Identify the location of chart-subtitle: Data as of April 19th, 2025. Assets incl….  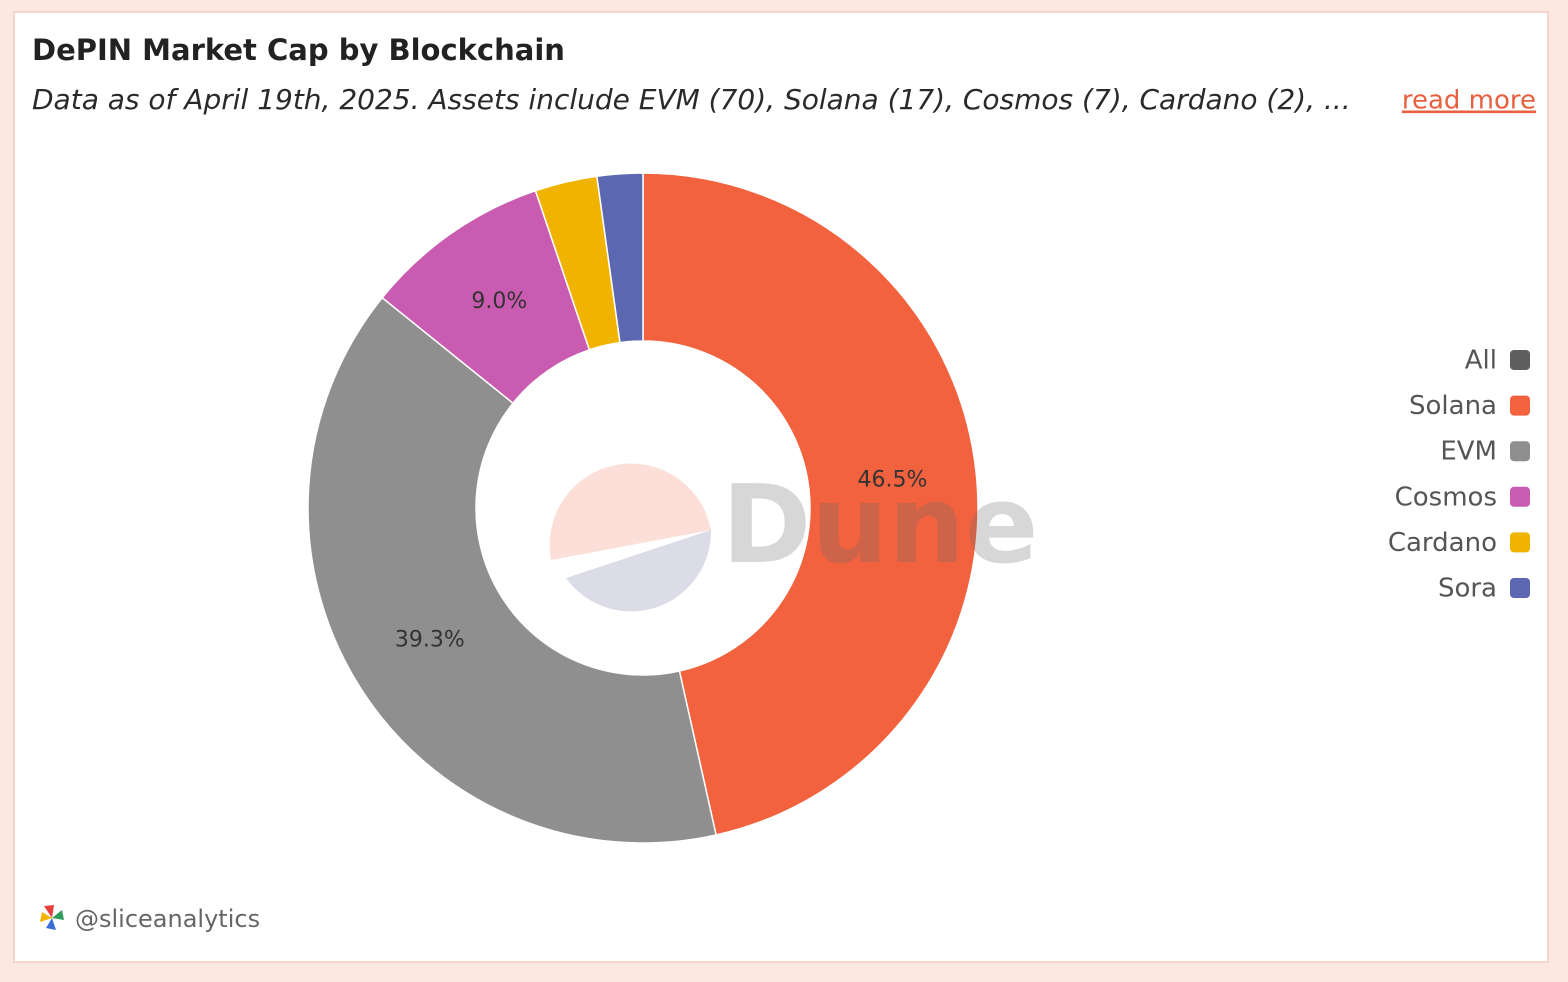
(691, 99).